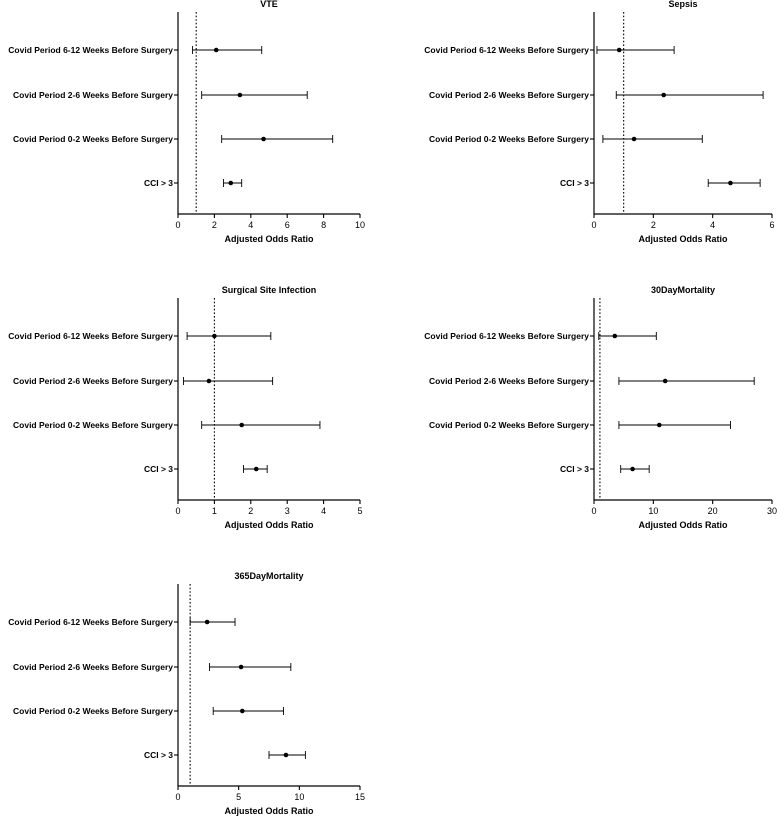 Image resolution: width=777 pixels, height=816 pixels. What do you see at coordinates (287, 511) in the screenshot?
I see `x-tick-label: 3` at bounding box center [287, 511].